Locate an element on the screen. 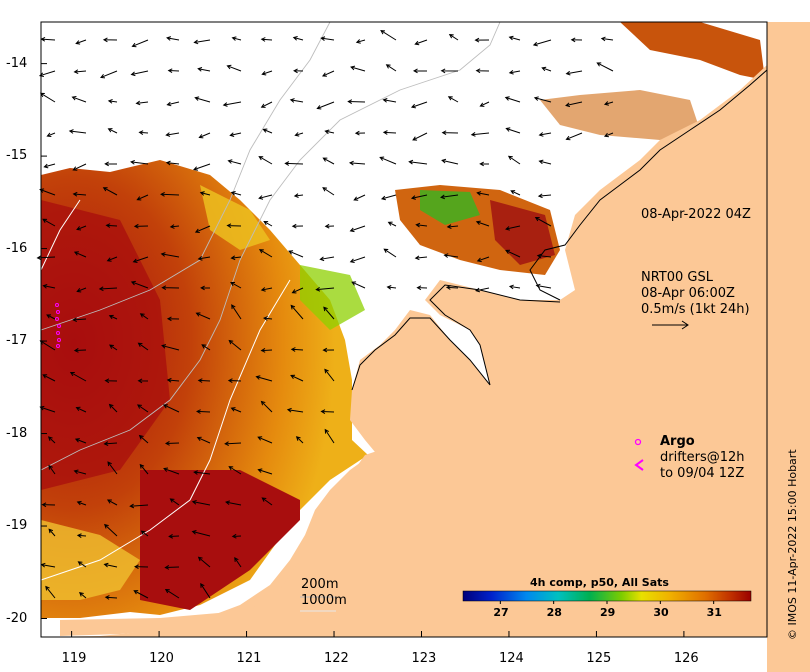 This screenshot has height=672, width=810. y-tick-label: -16 is located at coordinates (17, 248).